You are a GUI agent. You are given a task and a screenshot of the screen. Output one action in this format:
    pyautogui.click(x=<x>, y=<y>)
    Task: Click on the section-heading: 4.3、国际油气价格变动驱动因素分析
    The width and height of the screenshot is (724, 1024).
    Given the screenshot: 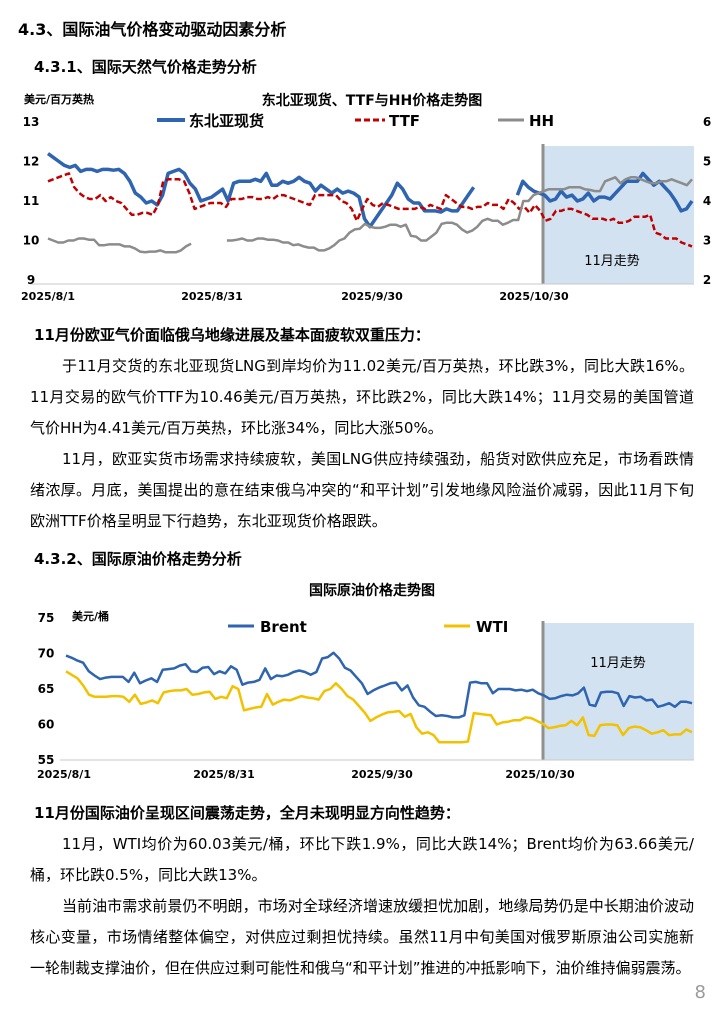 What is the action you would take?
    pyautogui.click(x=152, y=29)
    